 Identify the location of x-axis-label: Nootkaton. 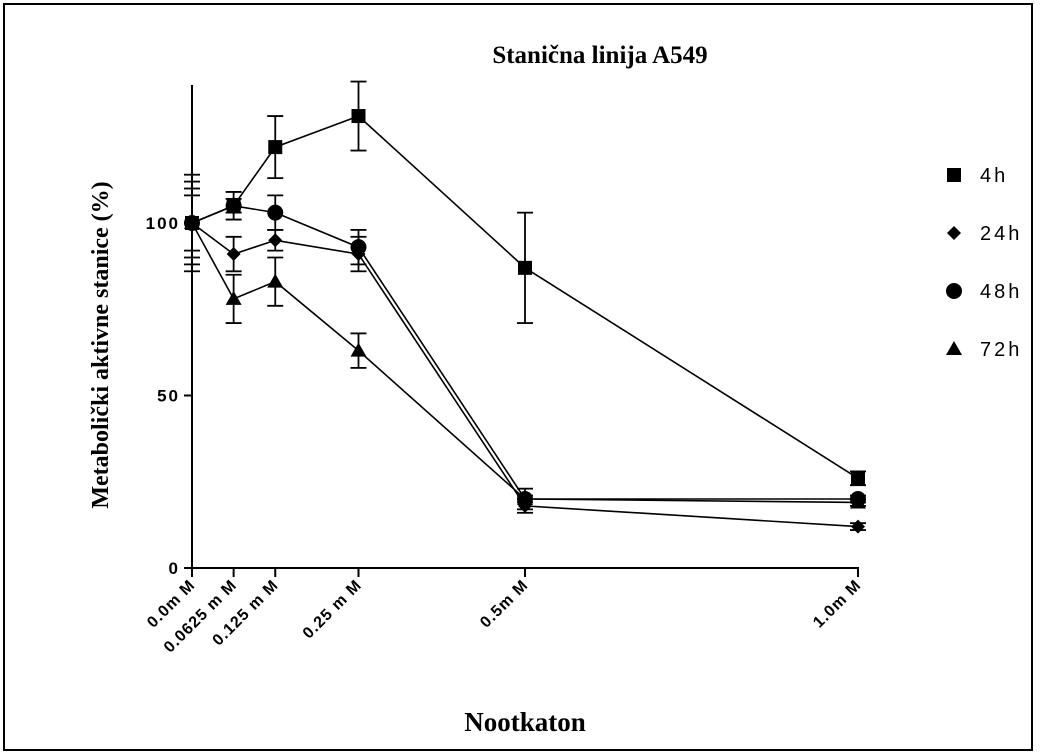
(525, 722).